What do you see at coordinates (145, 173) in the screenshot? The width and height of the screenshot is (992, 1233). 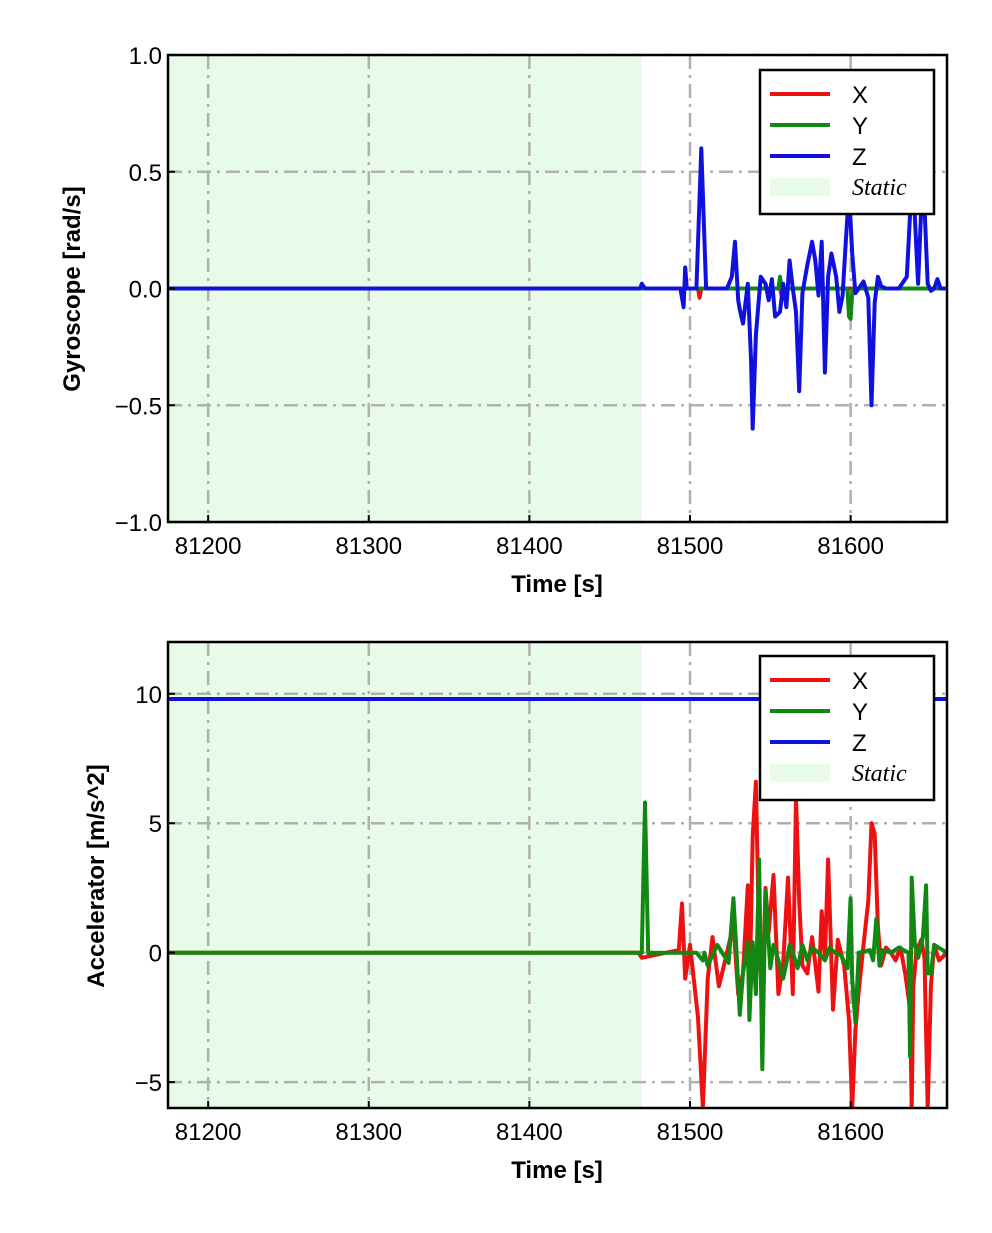 I see `gyroscope-y-tick-label-1: 0.5` at bounding box center [145, 173].